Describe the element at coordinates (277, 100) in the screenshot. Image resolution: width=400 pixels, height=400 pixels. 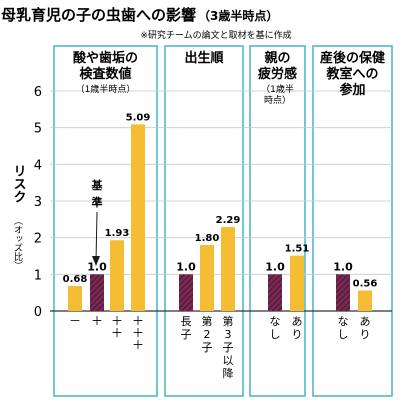
I see `group-subtitle: 時点）` at that location.